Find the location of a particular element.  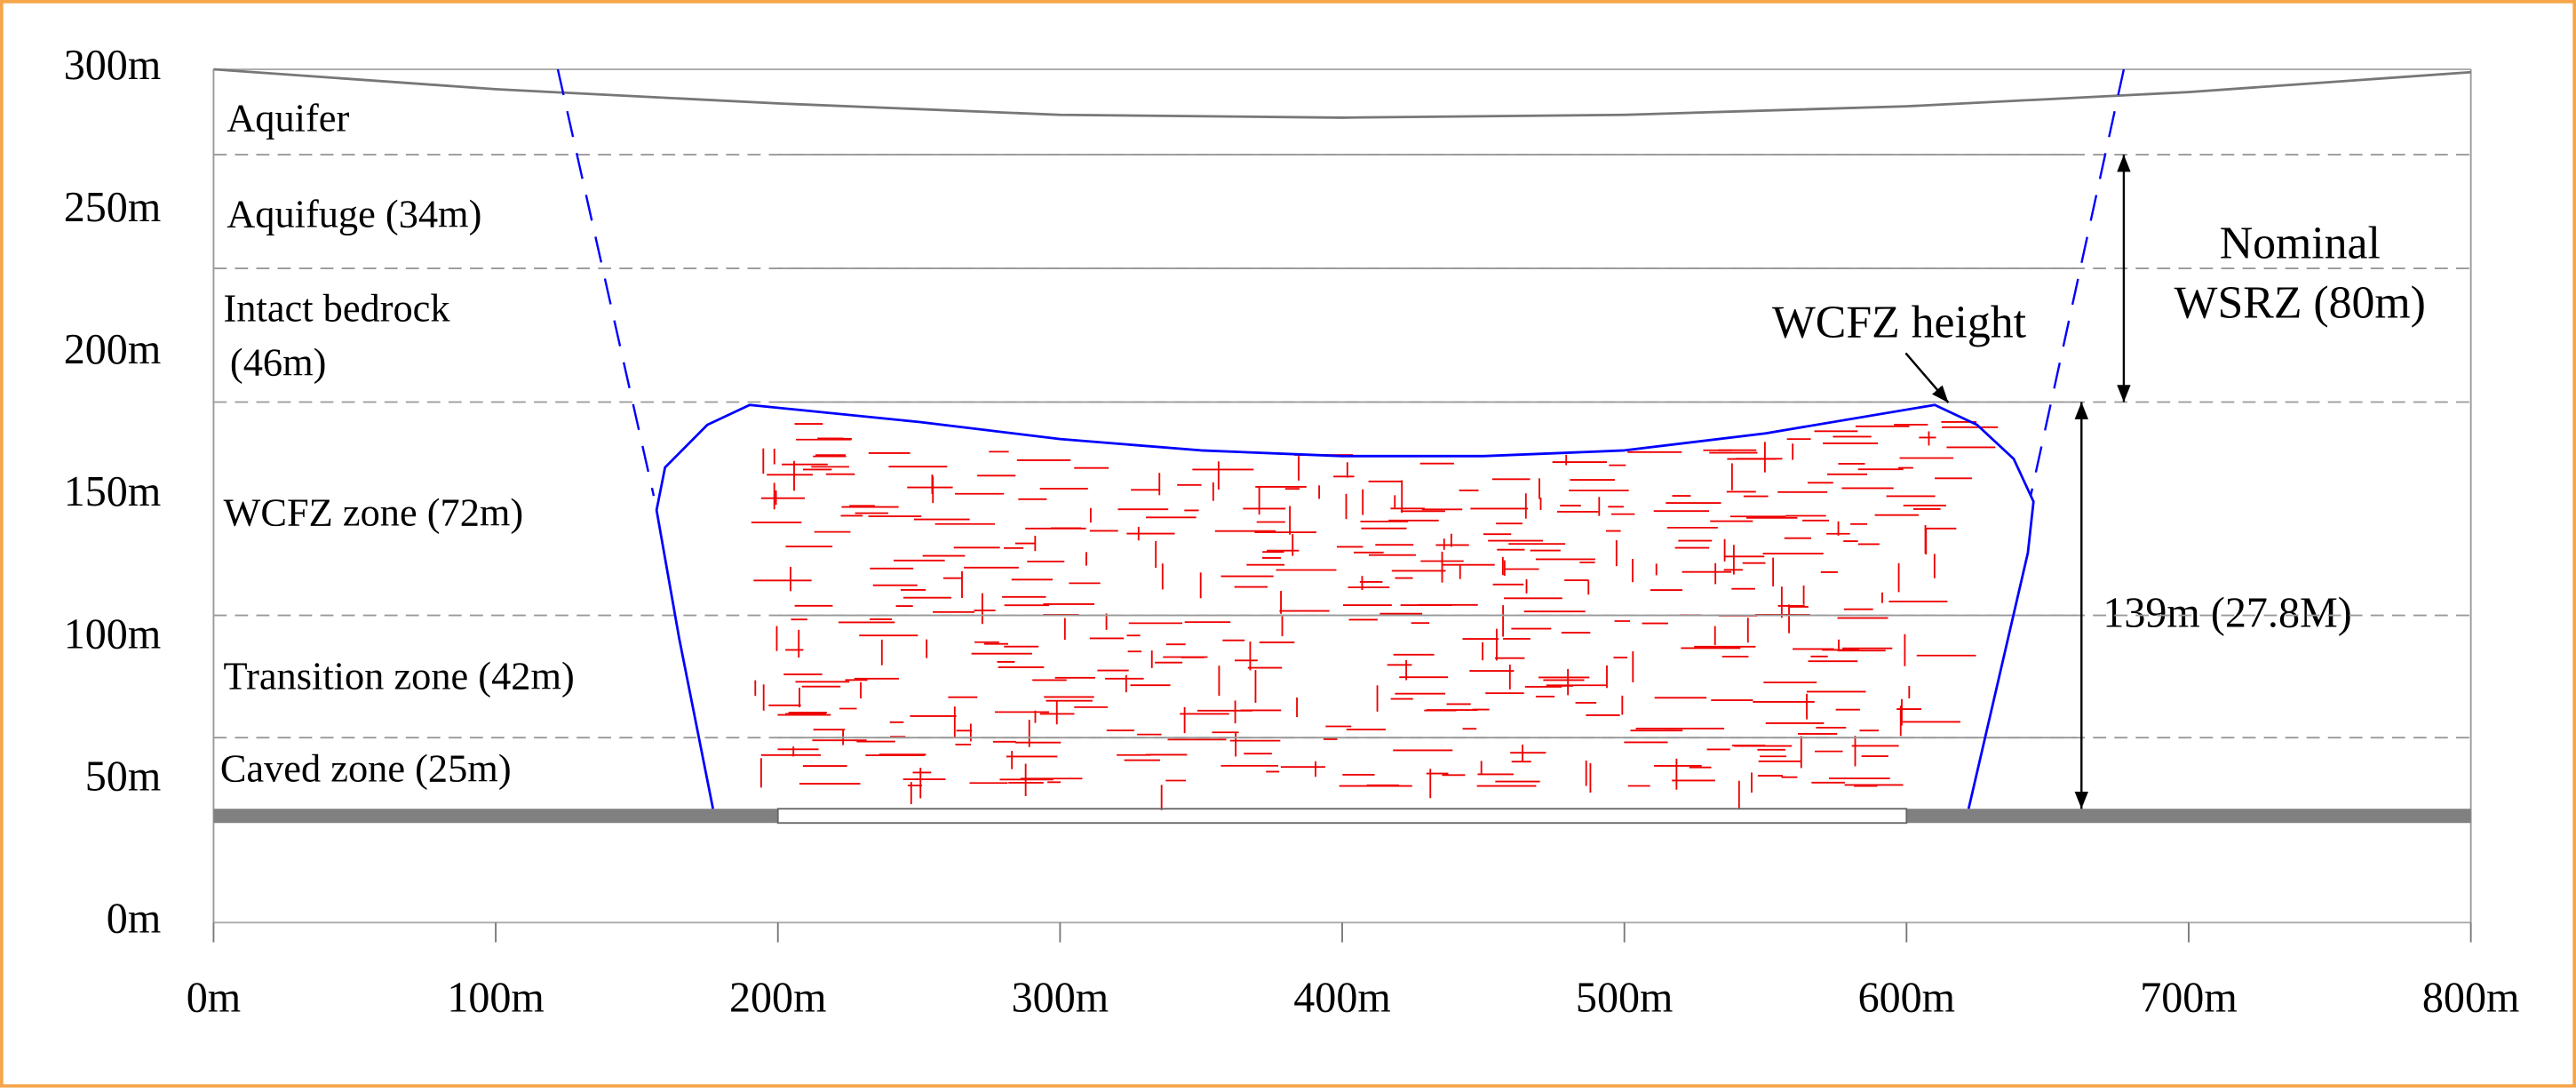

surface-line is located at coordinates (1342, 93).